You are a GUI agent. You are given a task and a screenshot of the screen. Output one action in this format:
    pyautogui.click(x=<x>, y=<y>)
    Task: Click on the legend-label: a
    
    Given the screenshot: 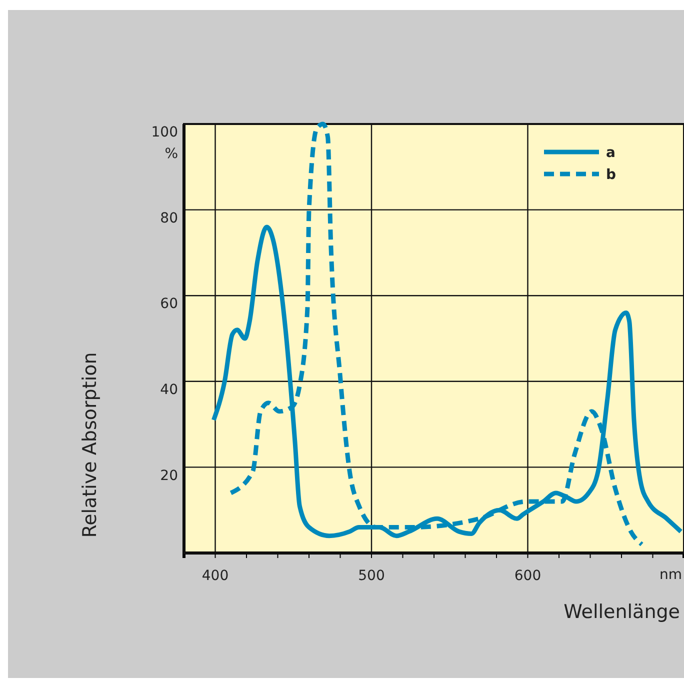 What is the action you would take?
    pyautogui.click(x=611, y=153)
    